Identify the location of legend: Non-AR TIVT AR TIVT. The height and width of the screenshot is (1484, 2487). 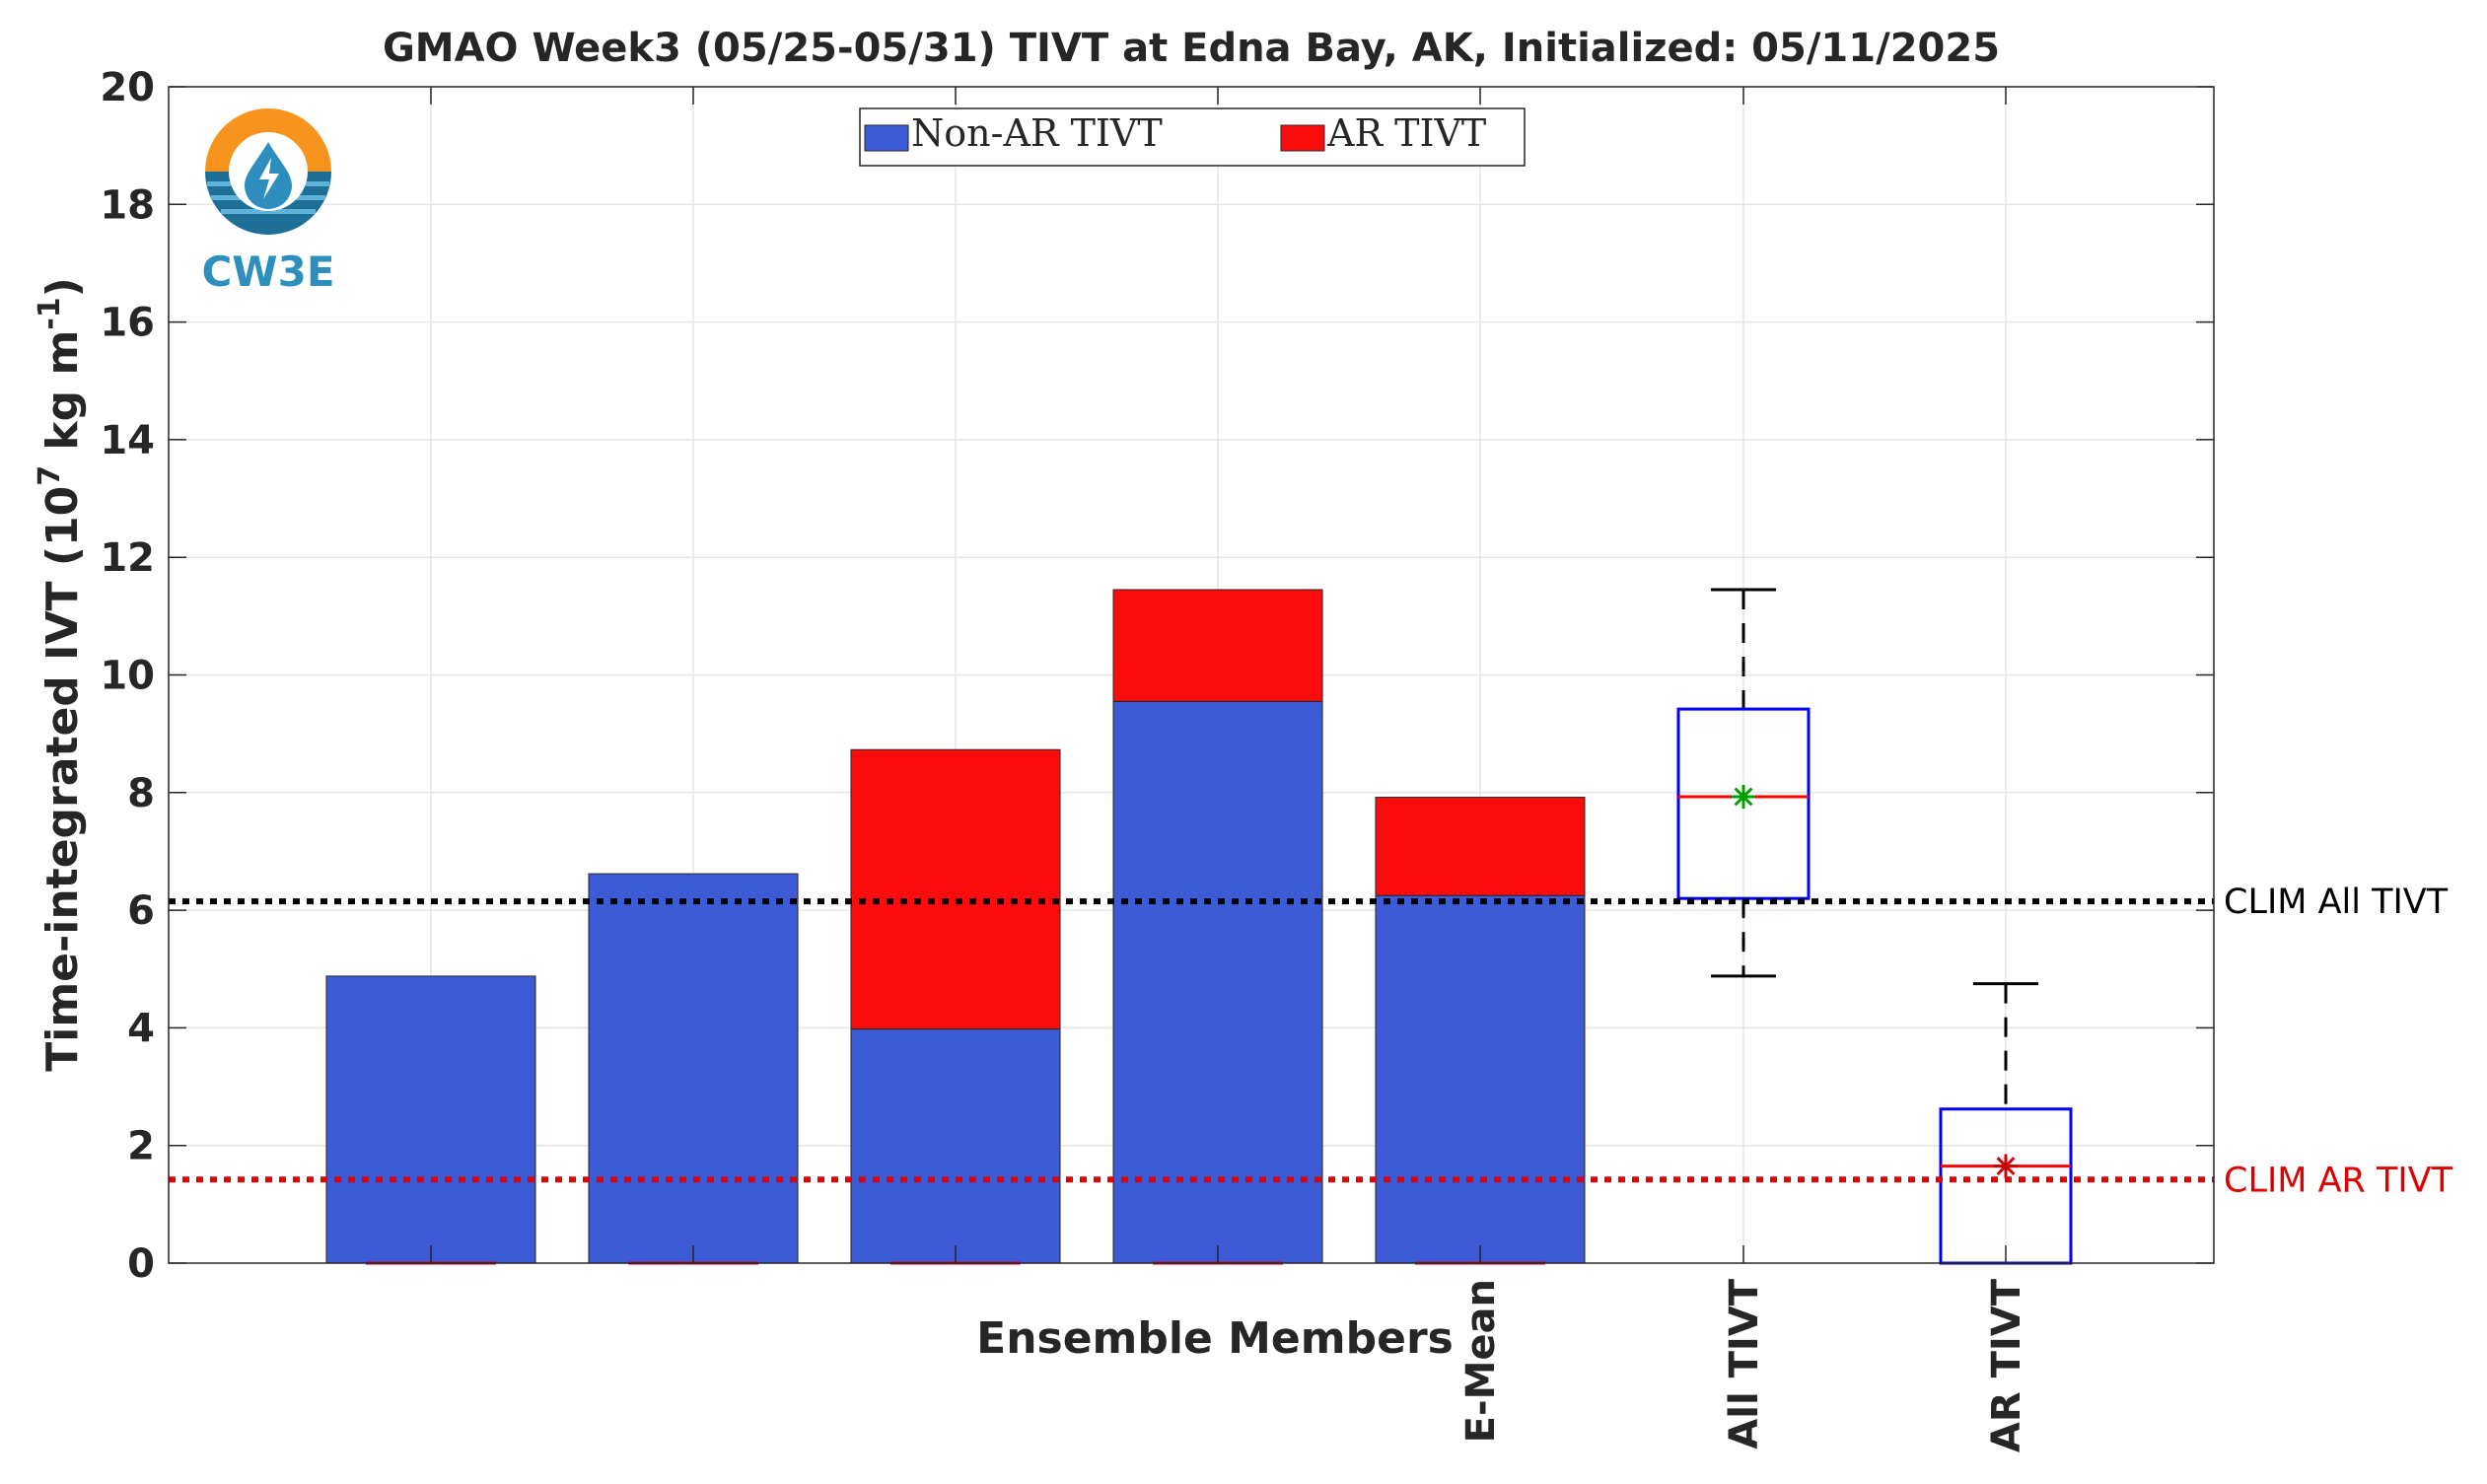
(1192, 137).